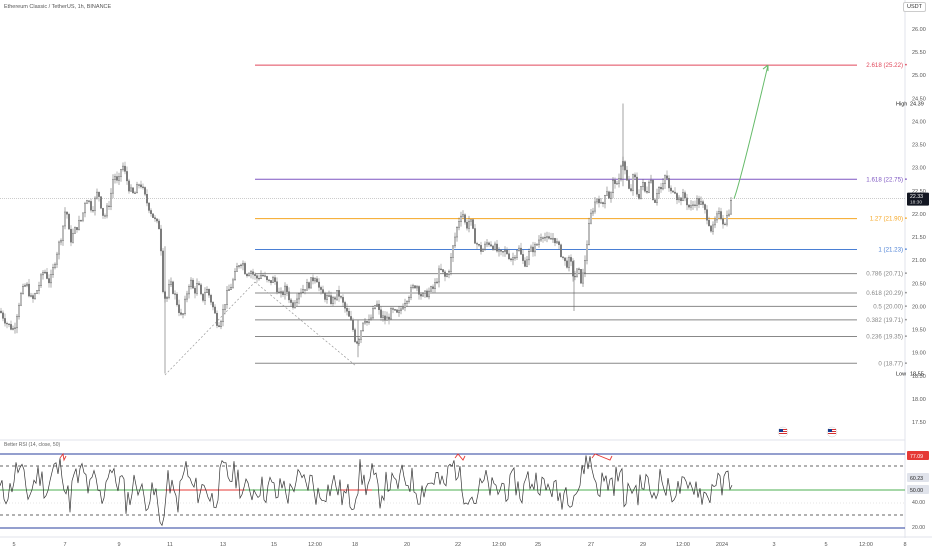 The image size is (932, 550). What do you see at coordinates (355, 545) in the screenshot?
I see `time-tick-label: 18` at bounding box center [355, 545].